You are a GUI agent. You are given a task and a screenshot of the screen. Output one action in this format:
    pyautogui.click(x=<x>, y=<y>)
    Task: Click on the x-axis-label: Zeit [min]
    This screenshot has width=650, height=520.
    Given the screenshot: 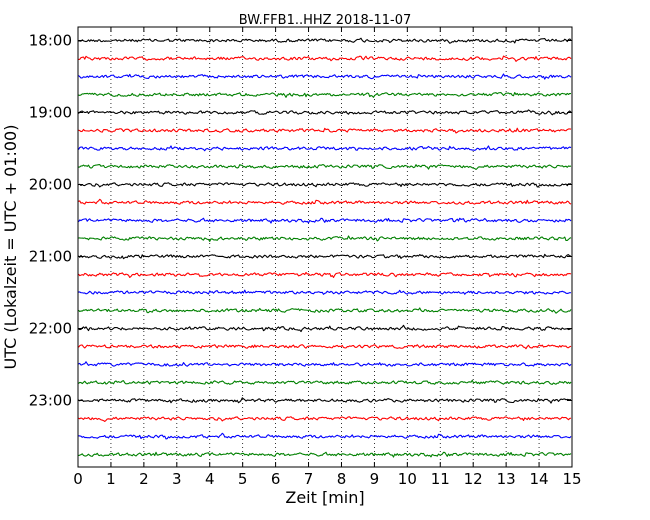 What is the action you would take?
    pyautogui.click(x=324, y=497)
    